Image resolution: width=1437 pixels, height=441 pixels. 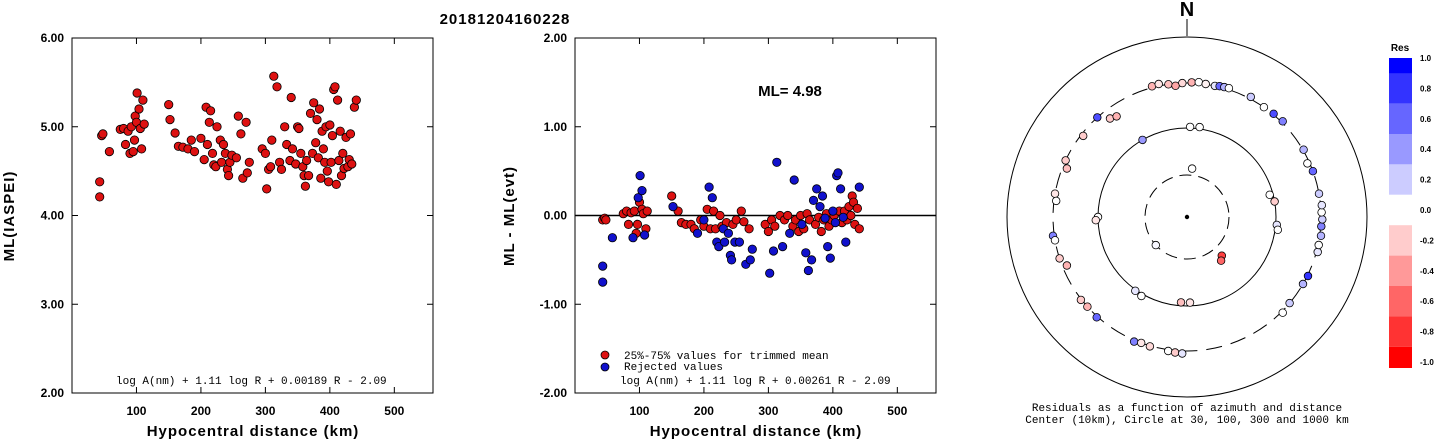 I want to click on colorbar-tick-label: 0.2, so click(x=1426, y=180).